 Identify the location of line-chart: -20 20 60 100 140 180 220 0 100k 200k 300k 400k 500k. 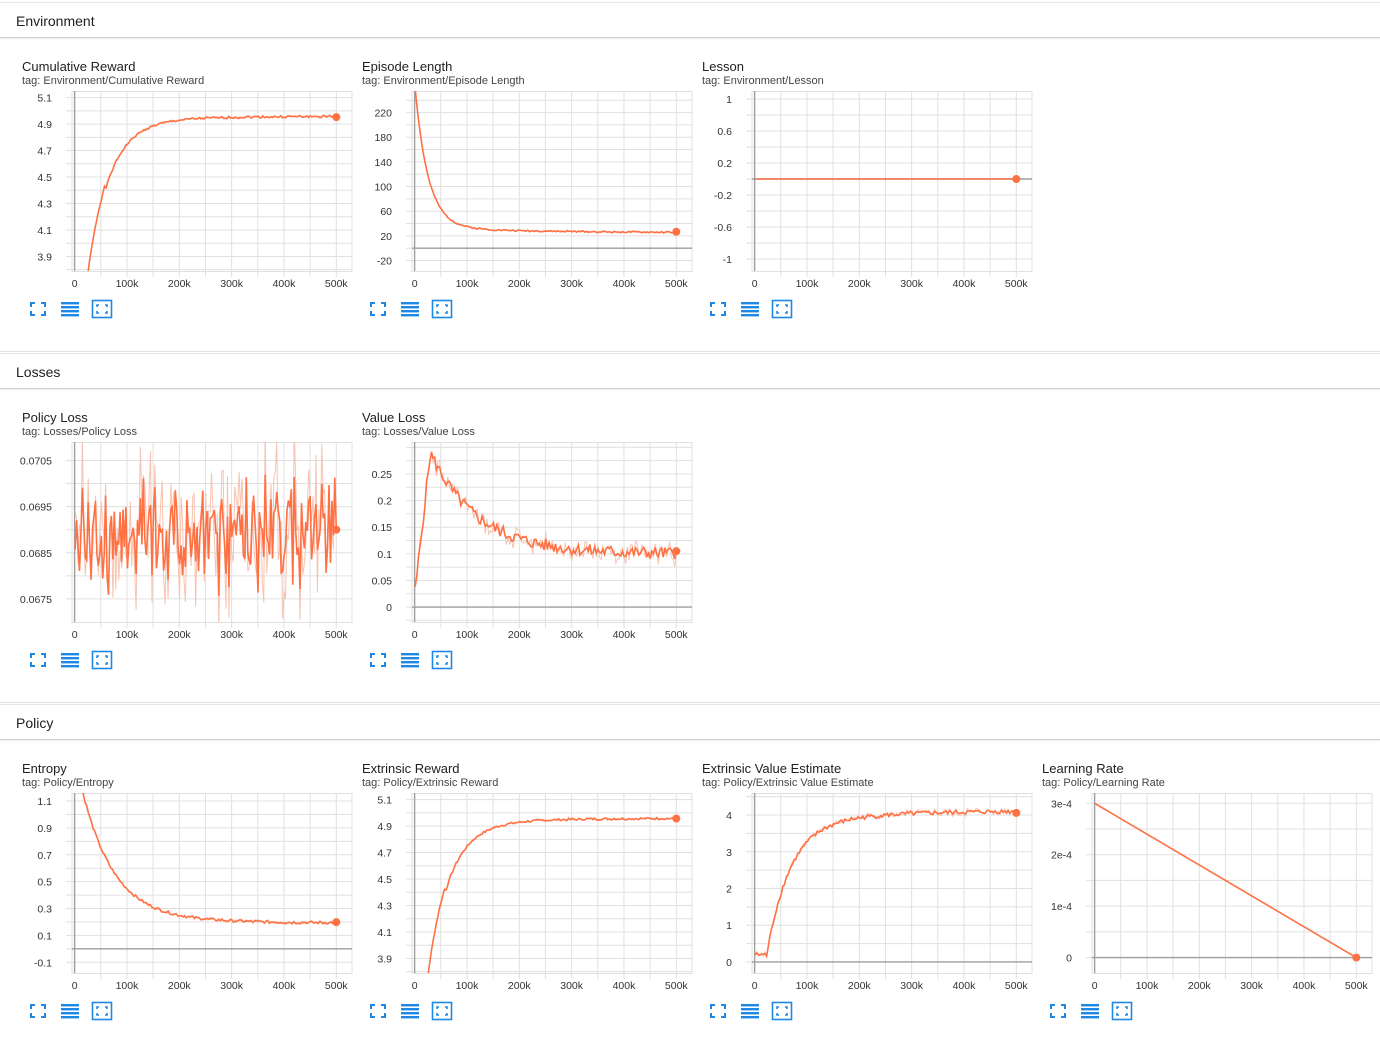
(518, 192).